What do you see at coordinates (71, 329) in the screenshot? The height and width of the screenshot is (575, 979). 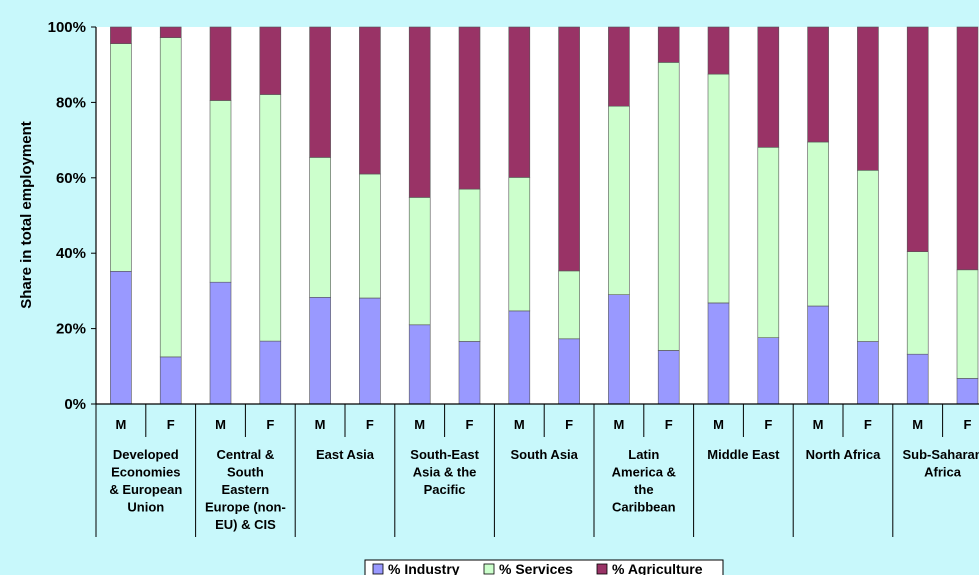 I see `y-tick-label: 20%` at bounding box center [71, 329].